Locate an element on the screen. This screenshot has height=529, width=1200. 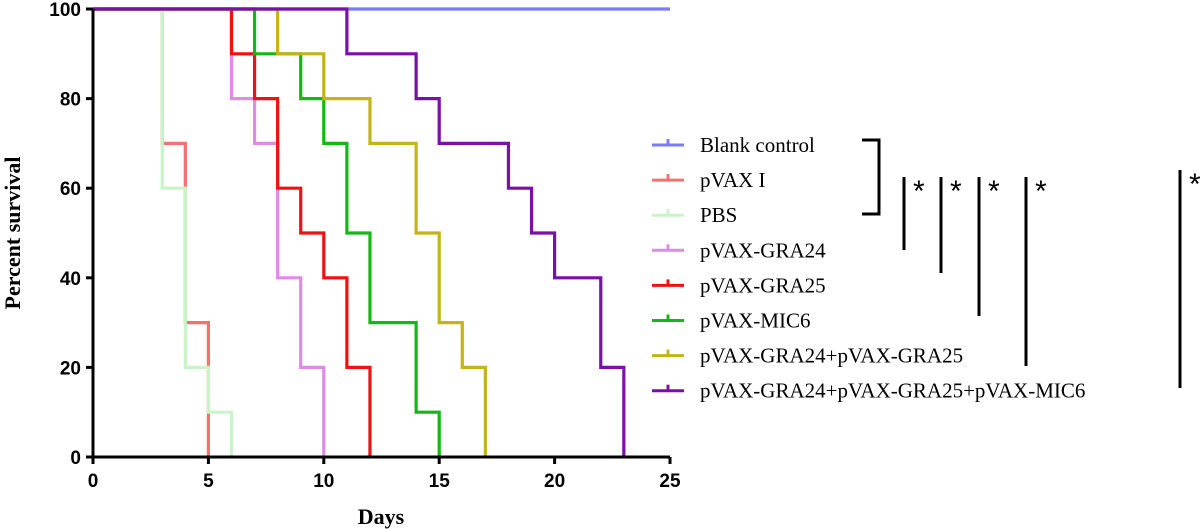
significance-brackets: * * * * * is located at coordinates (1031, 263).